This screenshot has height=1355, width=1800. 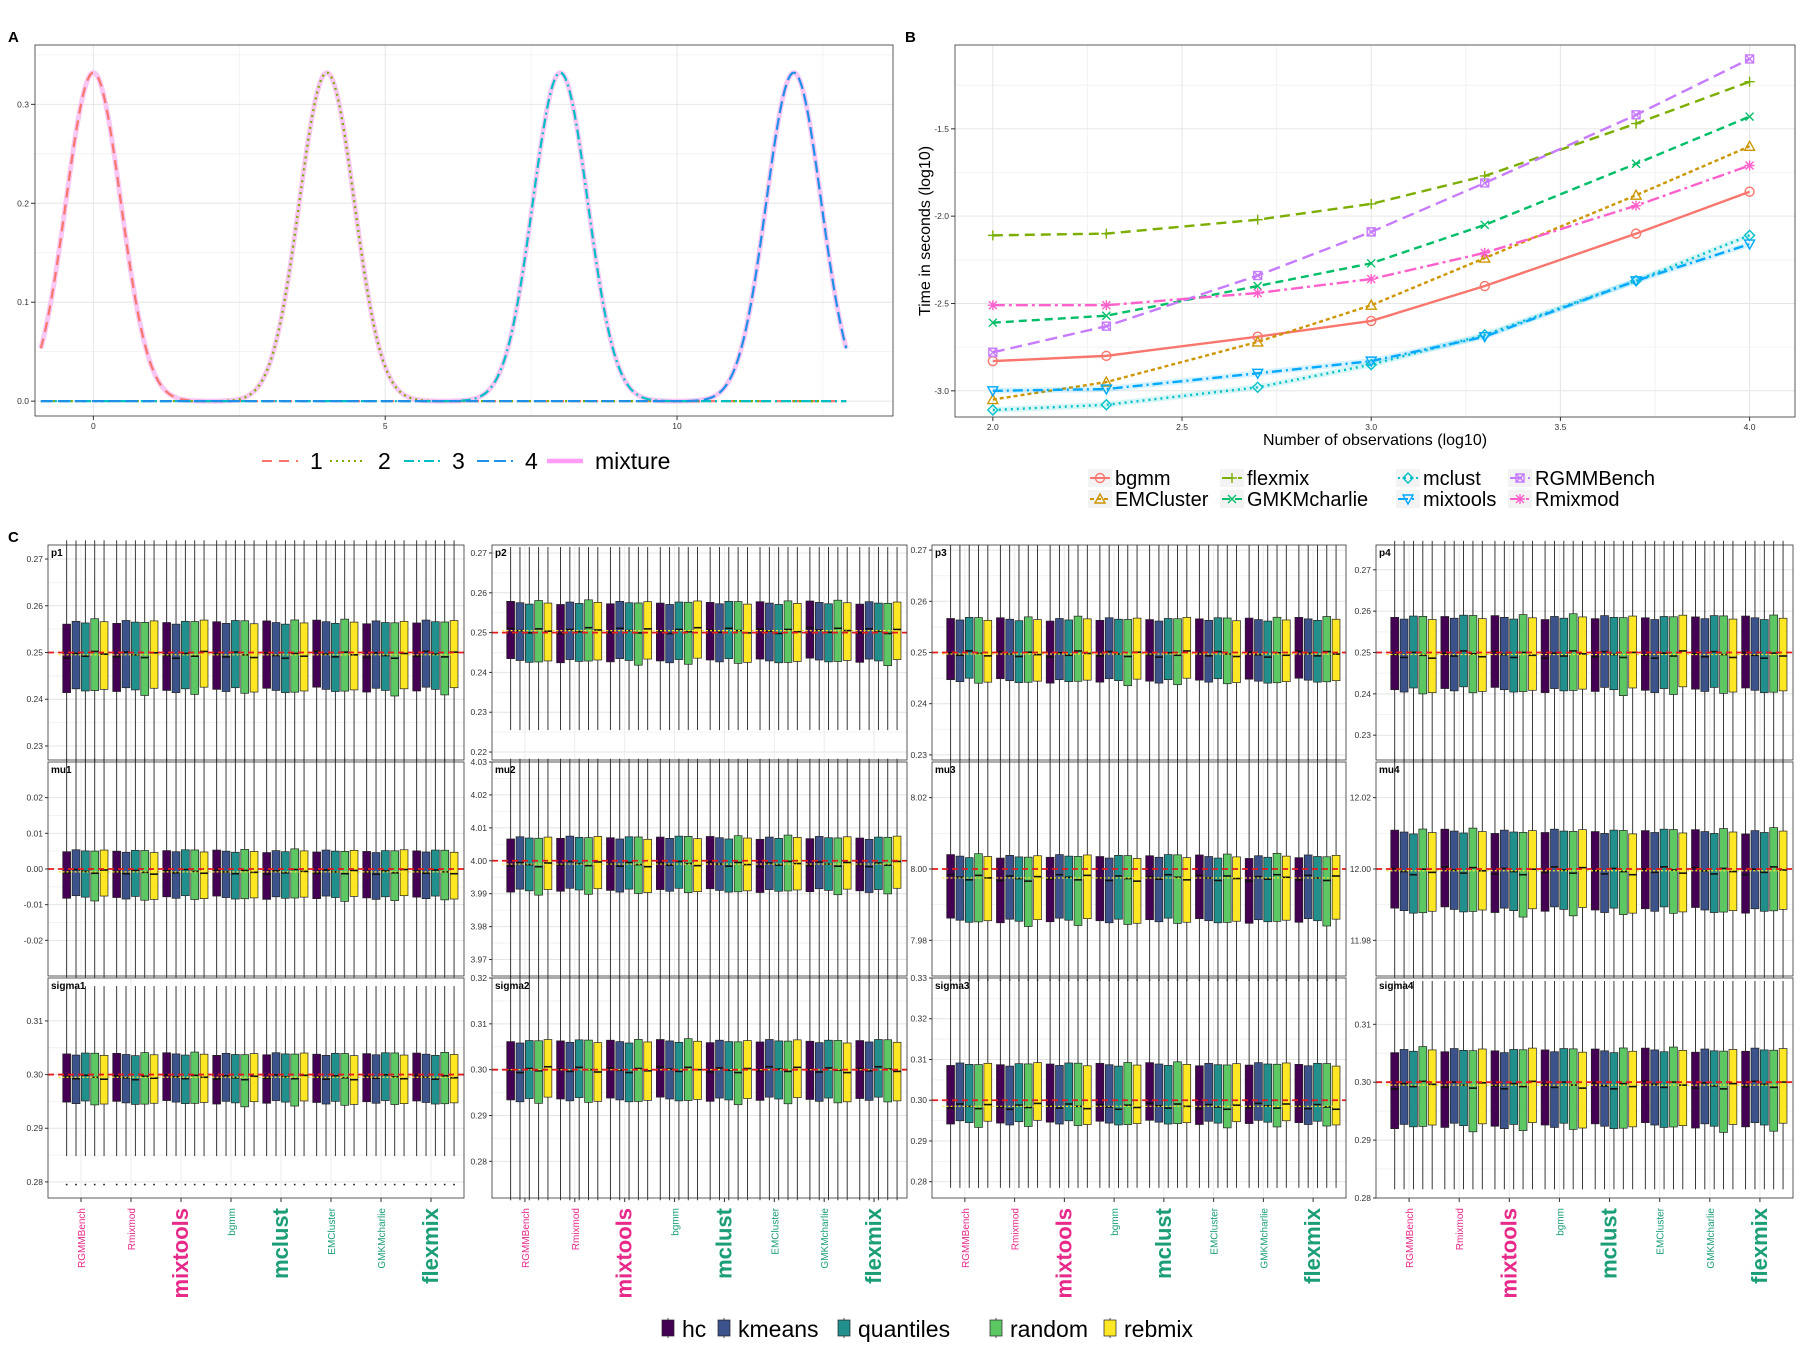 What do you see at coordinates (724, 1328) in the screenshot?
I see `legend-c-key-kmeans` at bounding box center [724, 1328].